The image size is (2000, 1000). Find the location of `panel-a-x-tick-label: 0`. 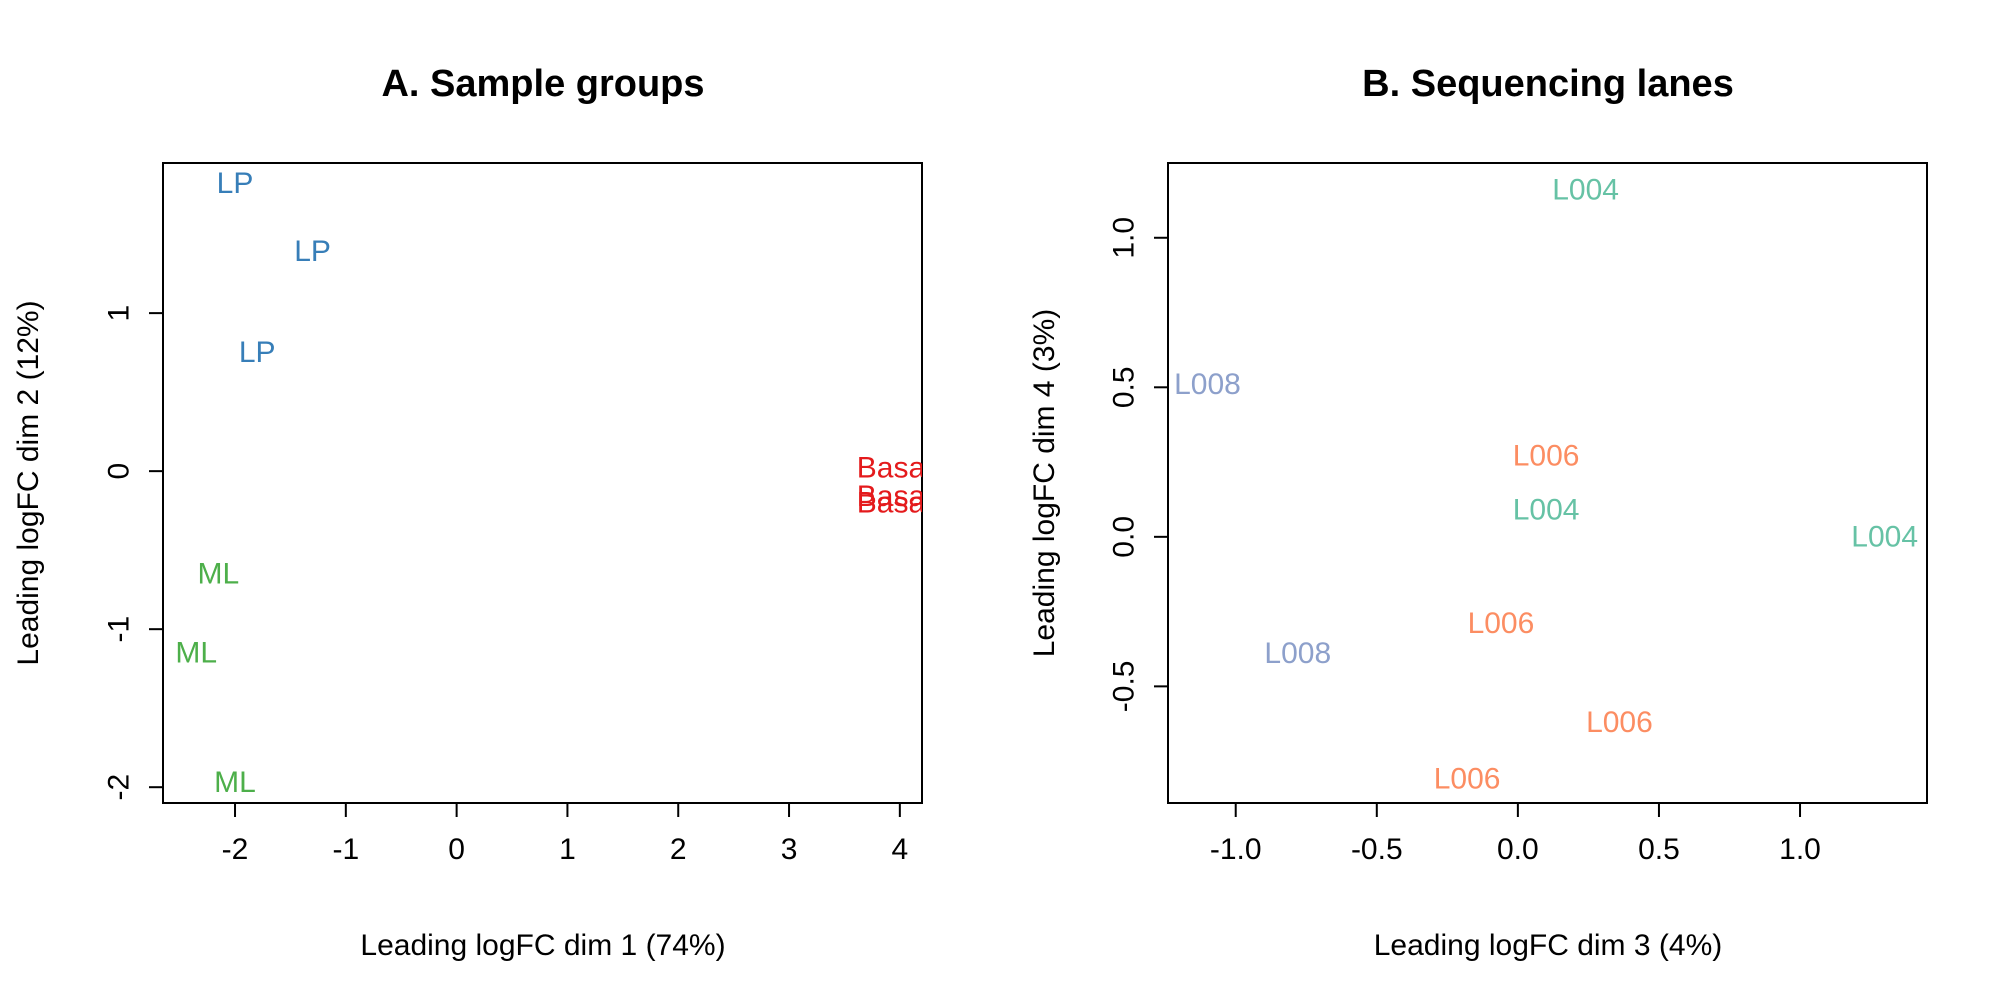

panel-a-x-tick-label: 0 is located at coordinates (456, 849).